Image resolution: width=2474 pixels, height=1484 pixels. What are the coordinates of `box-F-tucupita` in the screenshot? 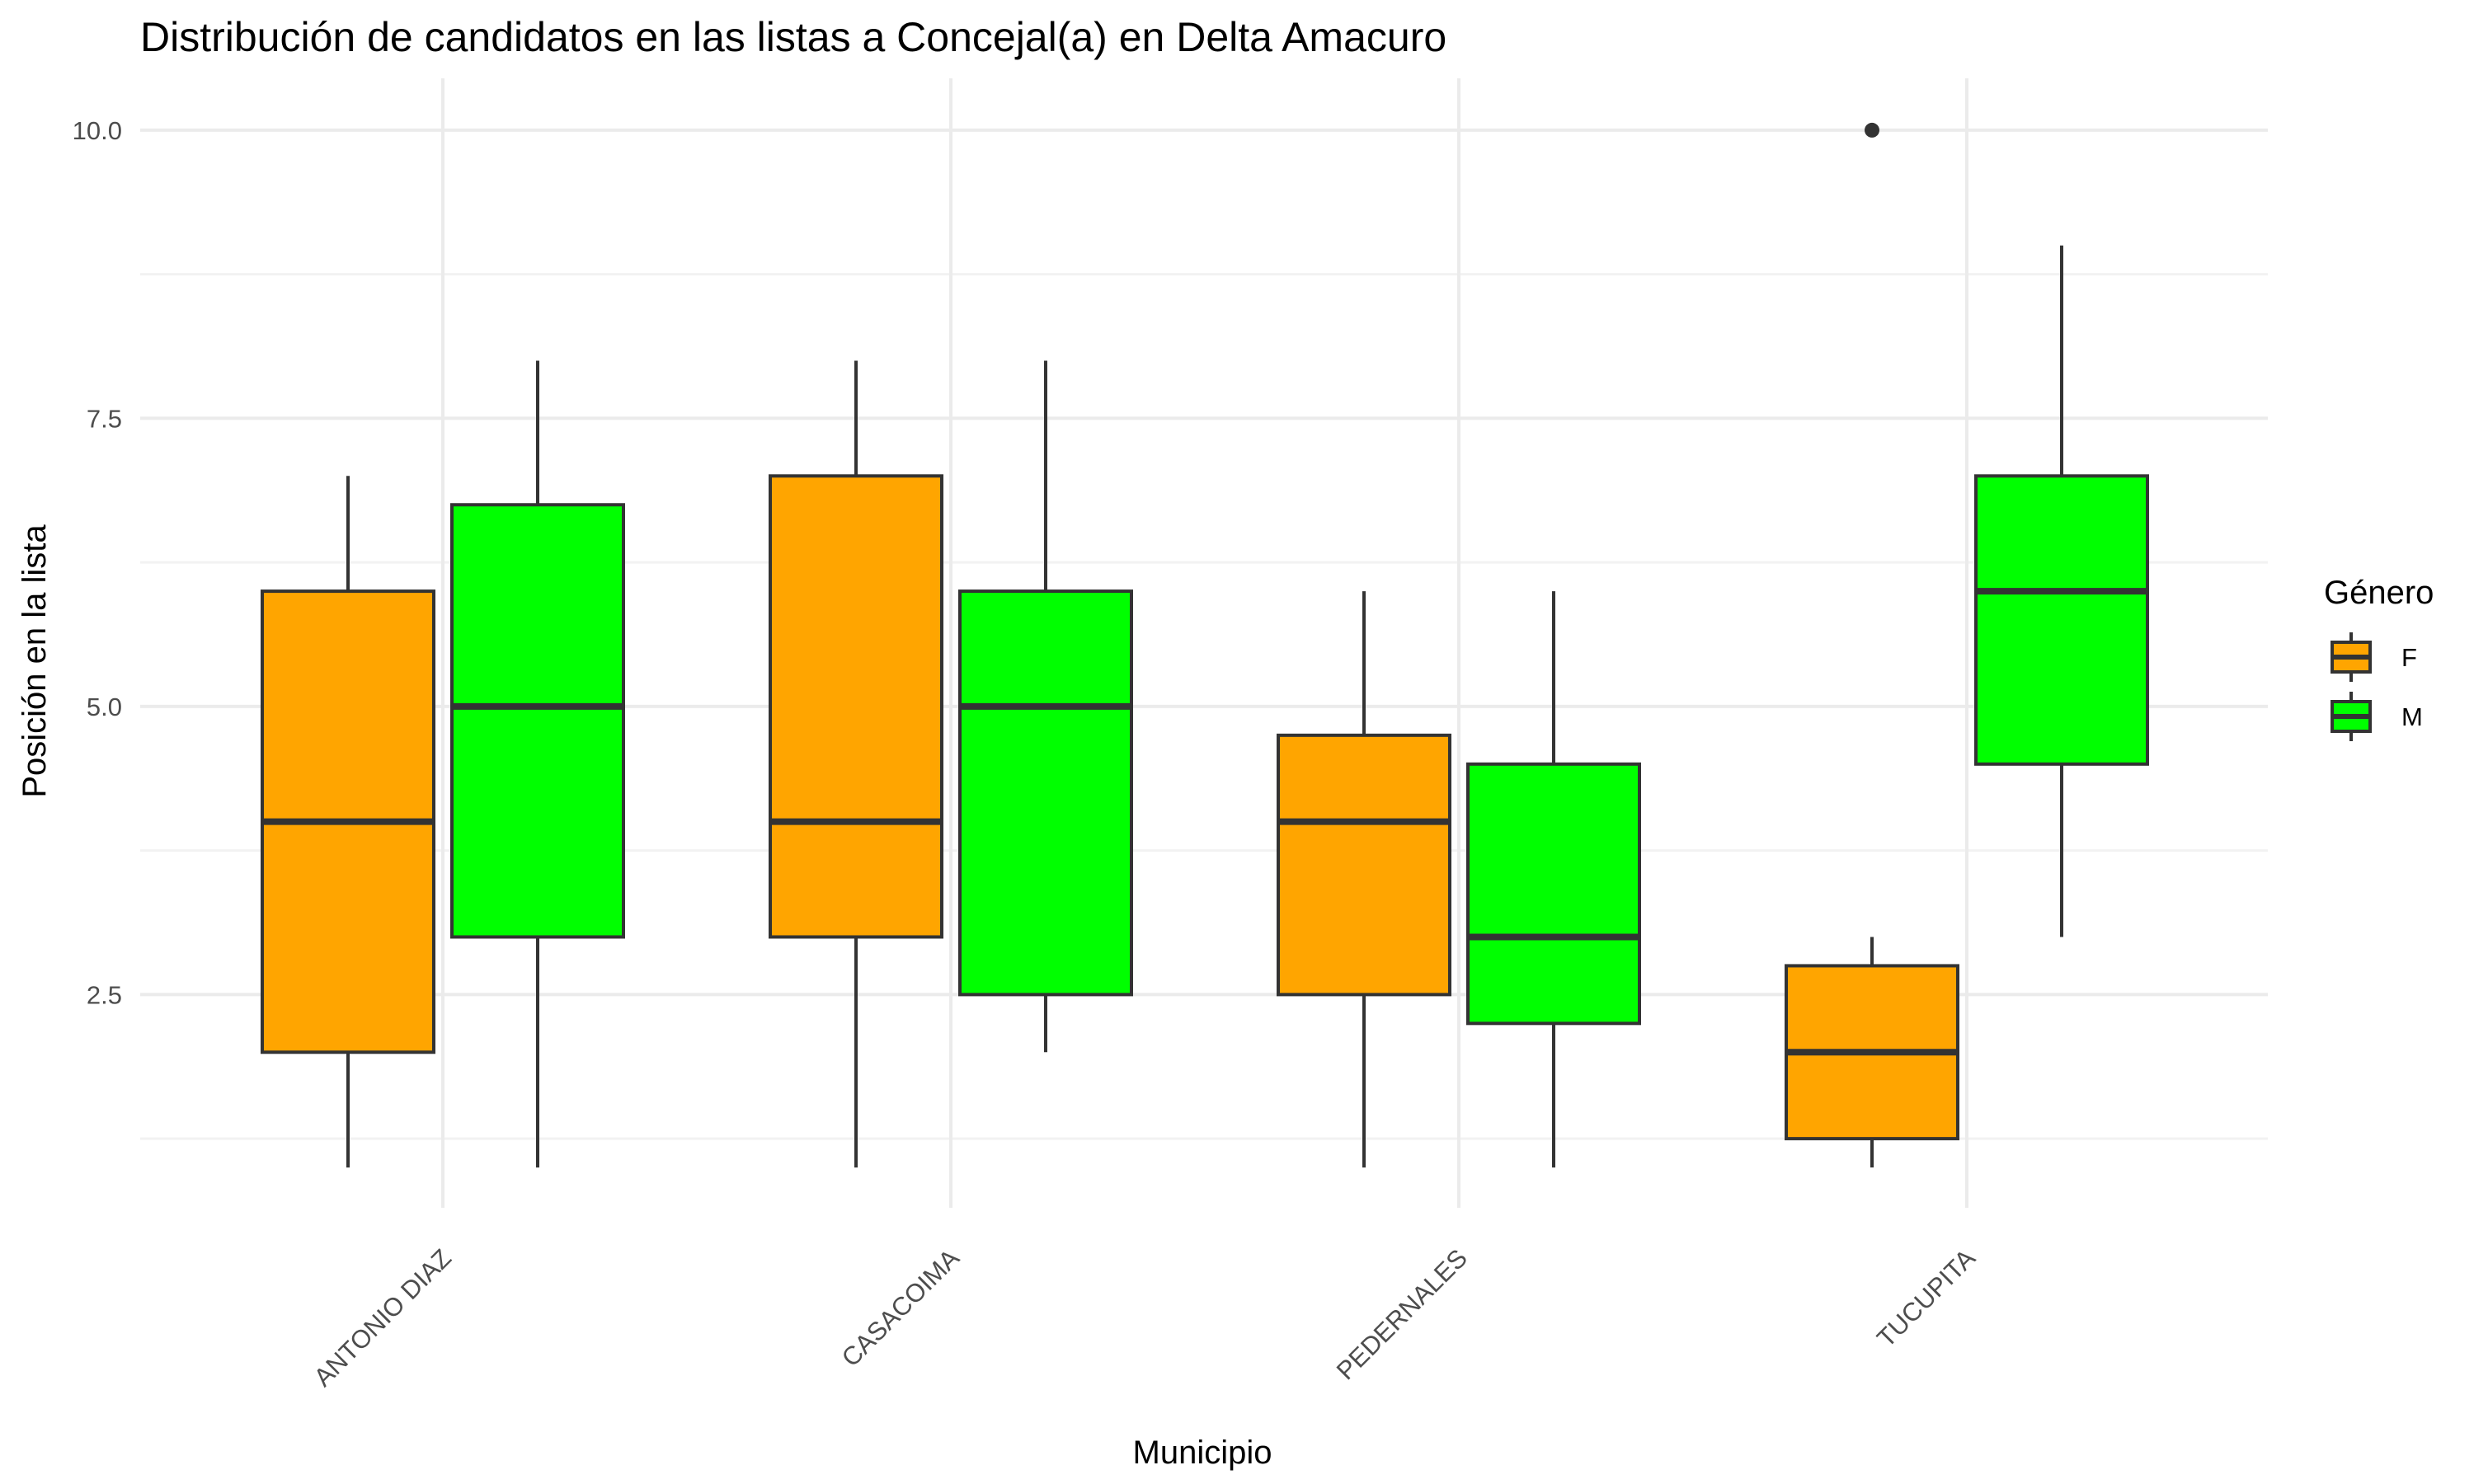 It's located at (1872, 645).